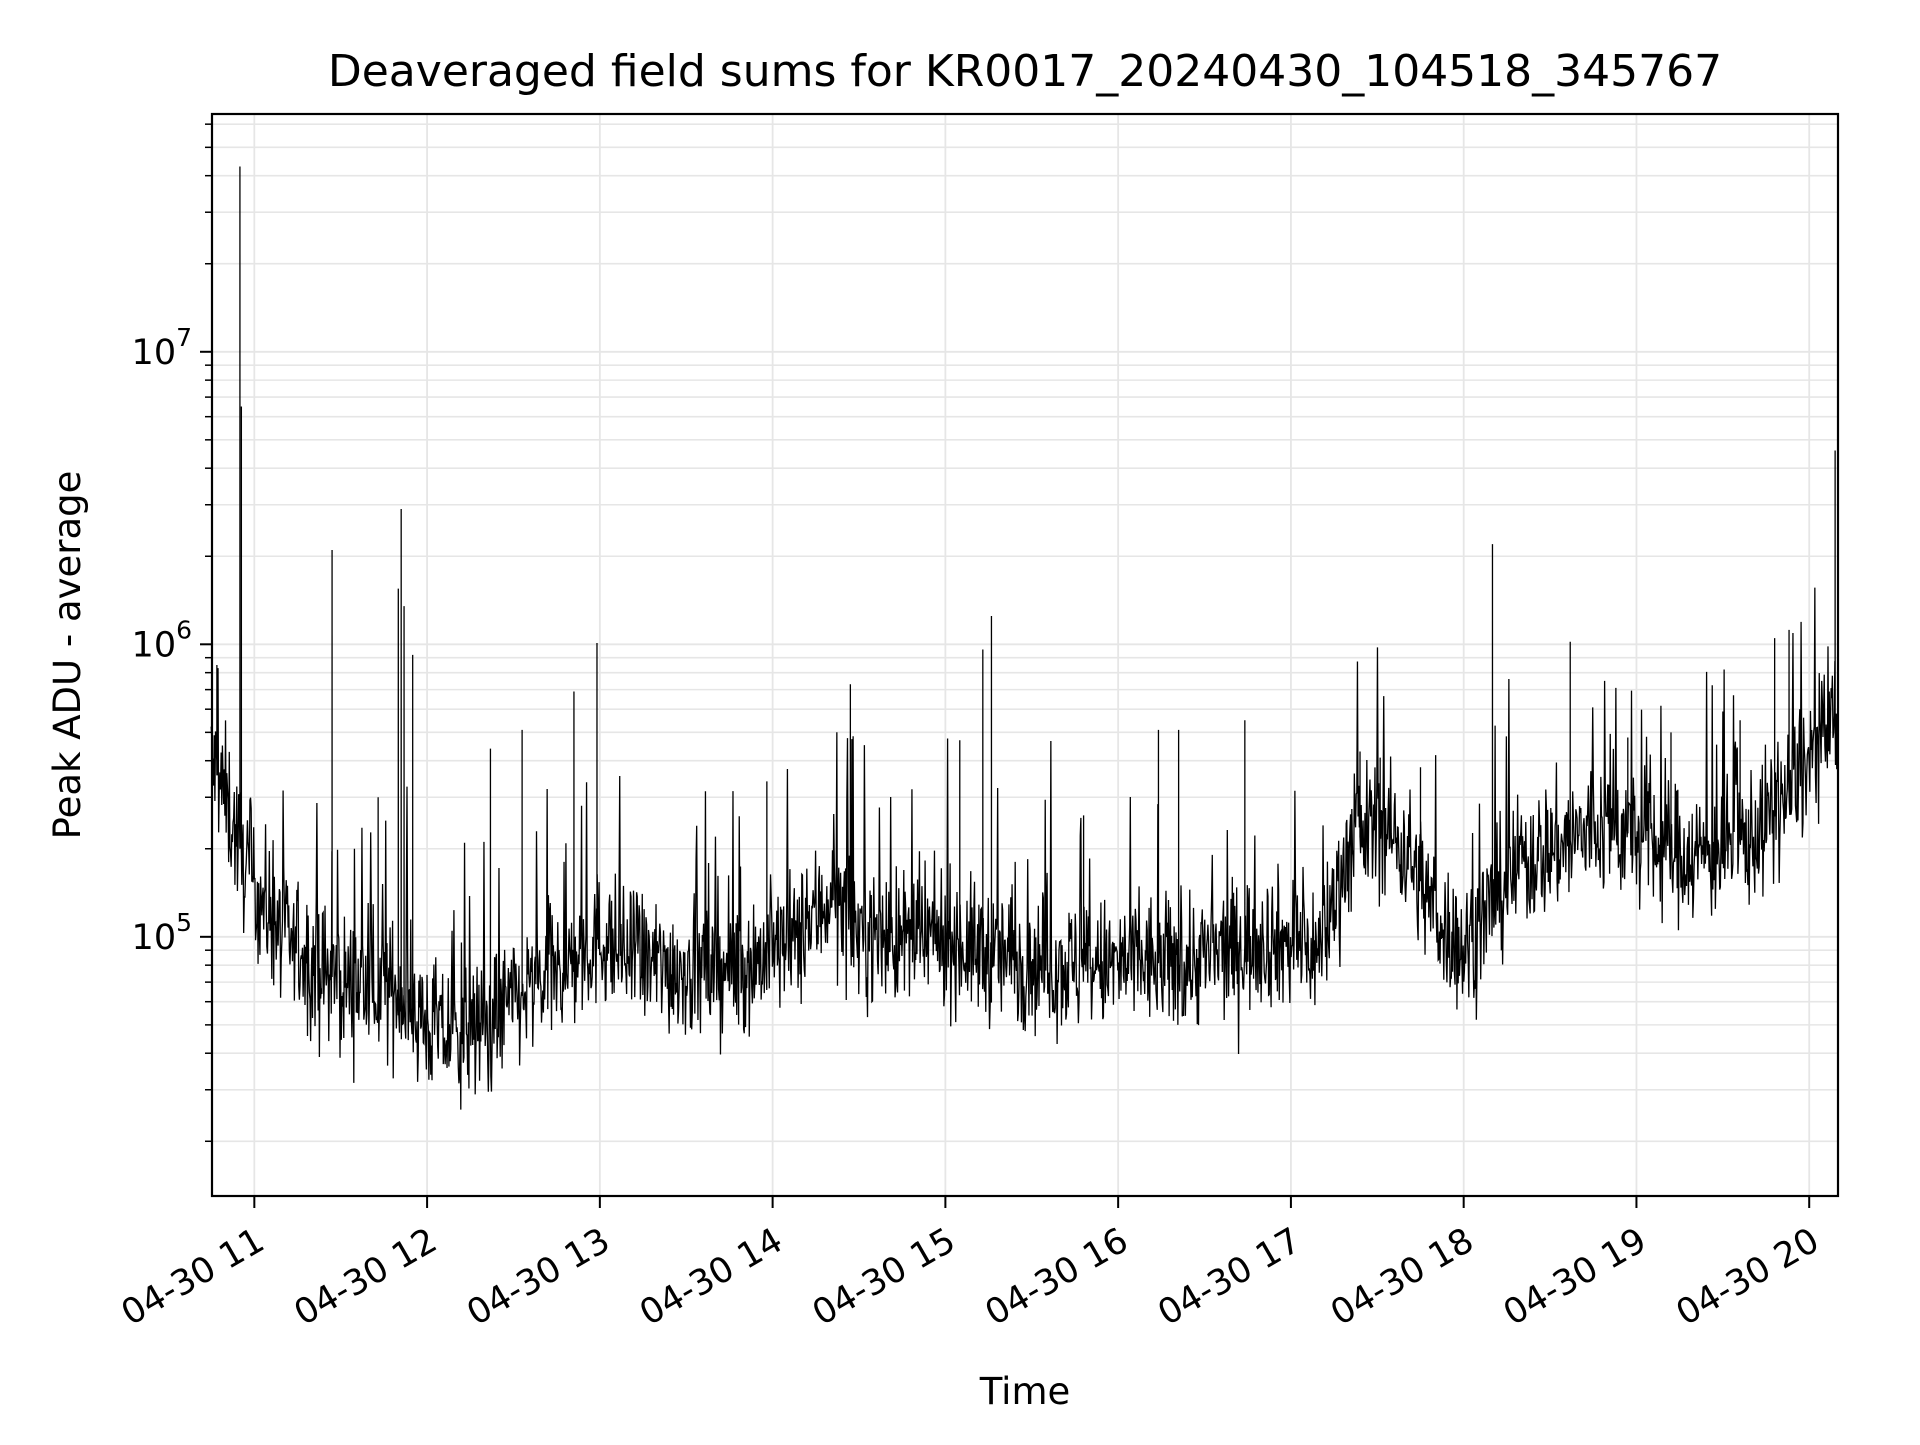  Describe the element at coordinates (67, 655) in the screenshot. I see `y-axis-label: Peak ADU - average` at that location.